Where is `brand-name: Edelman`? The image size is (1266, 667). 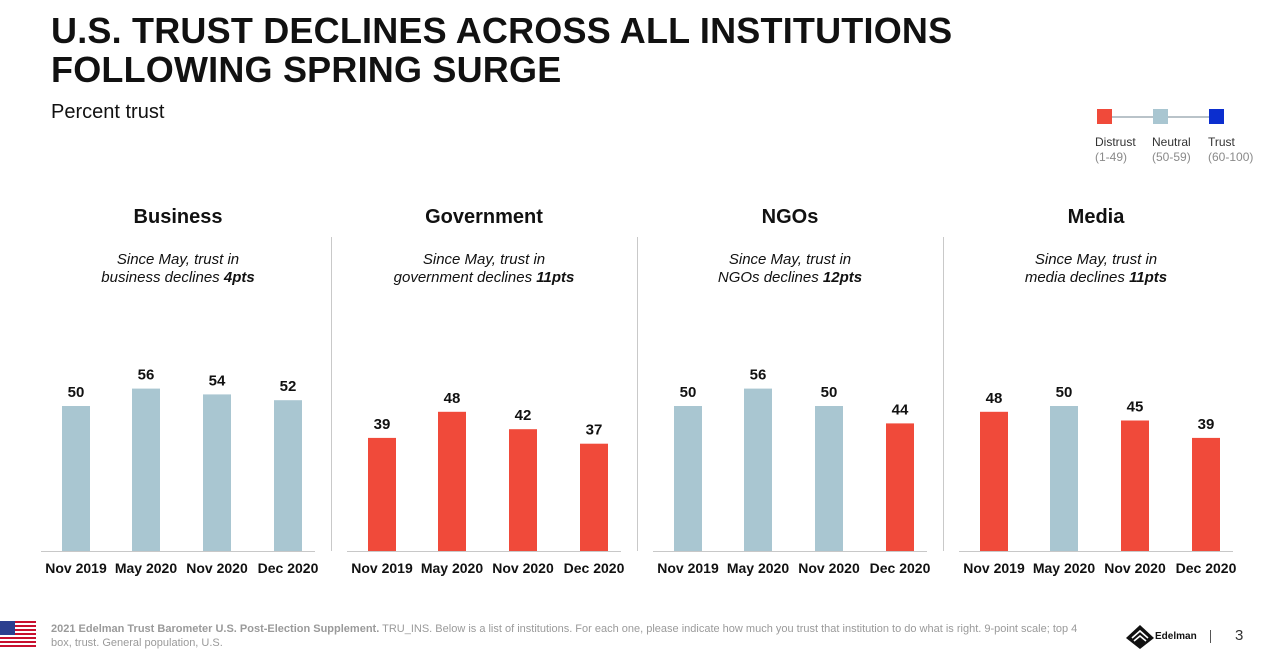 brand-name: Edelman is located at coordinates (1176, 636).